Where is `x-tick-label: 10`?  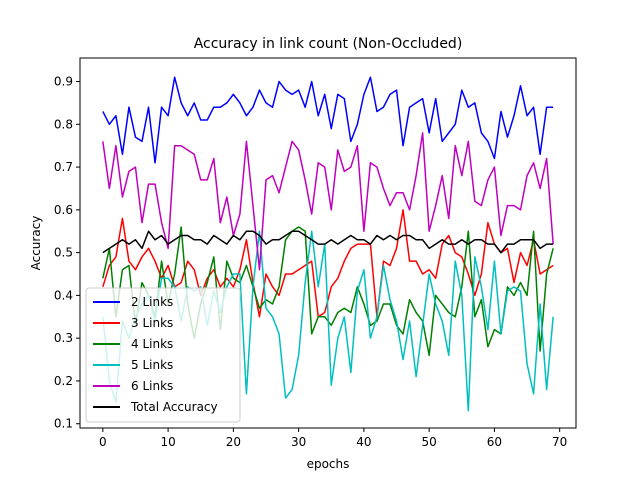 x-tick-label: 10 is located at coordinates (167, 442).